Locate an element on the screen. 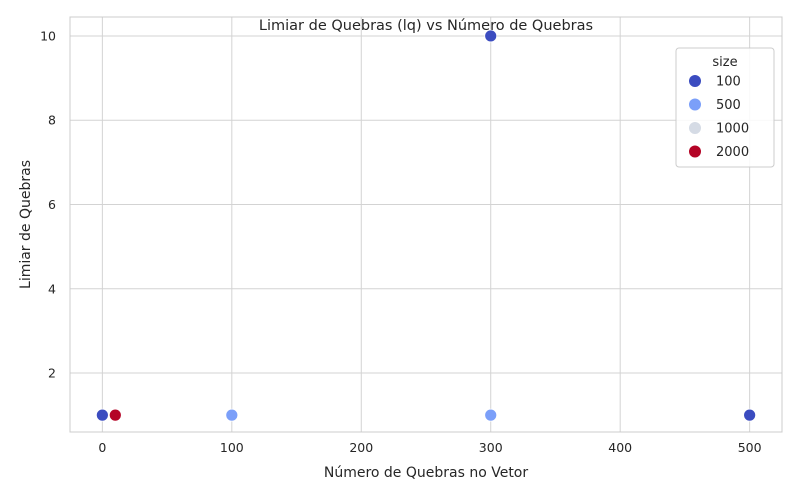  y-tick-label: 8 is located at coordinates (52, 120).